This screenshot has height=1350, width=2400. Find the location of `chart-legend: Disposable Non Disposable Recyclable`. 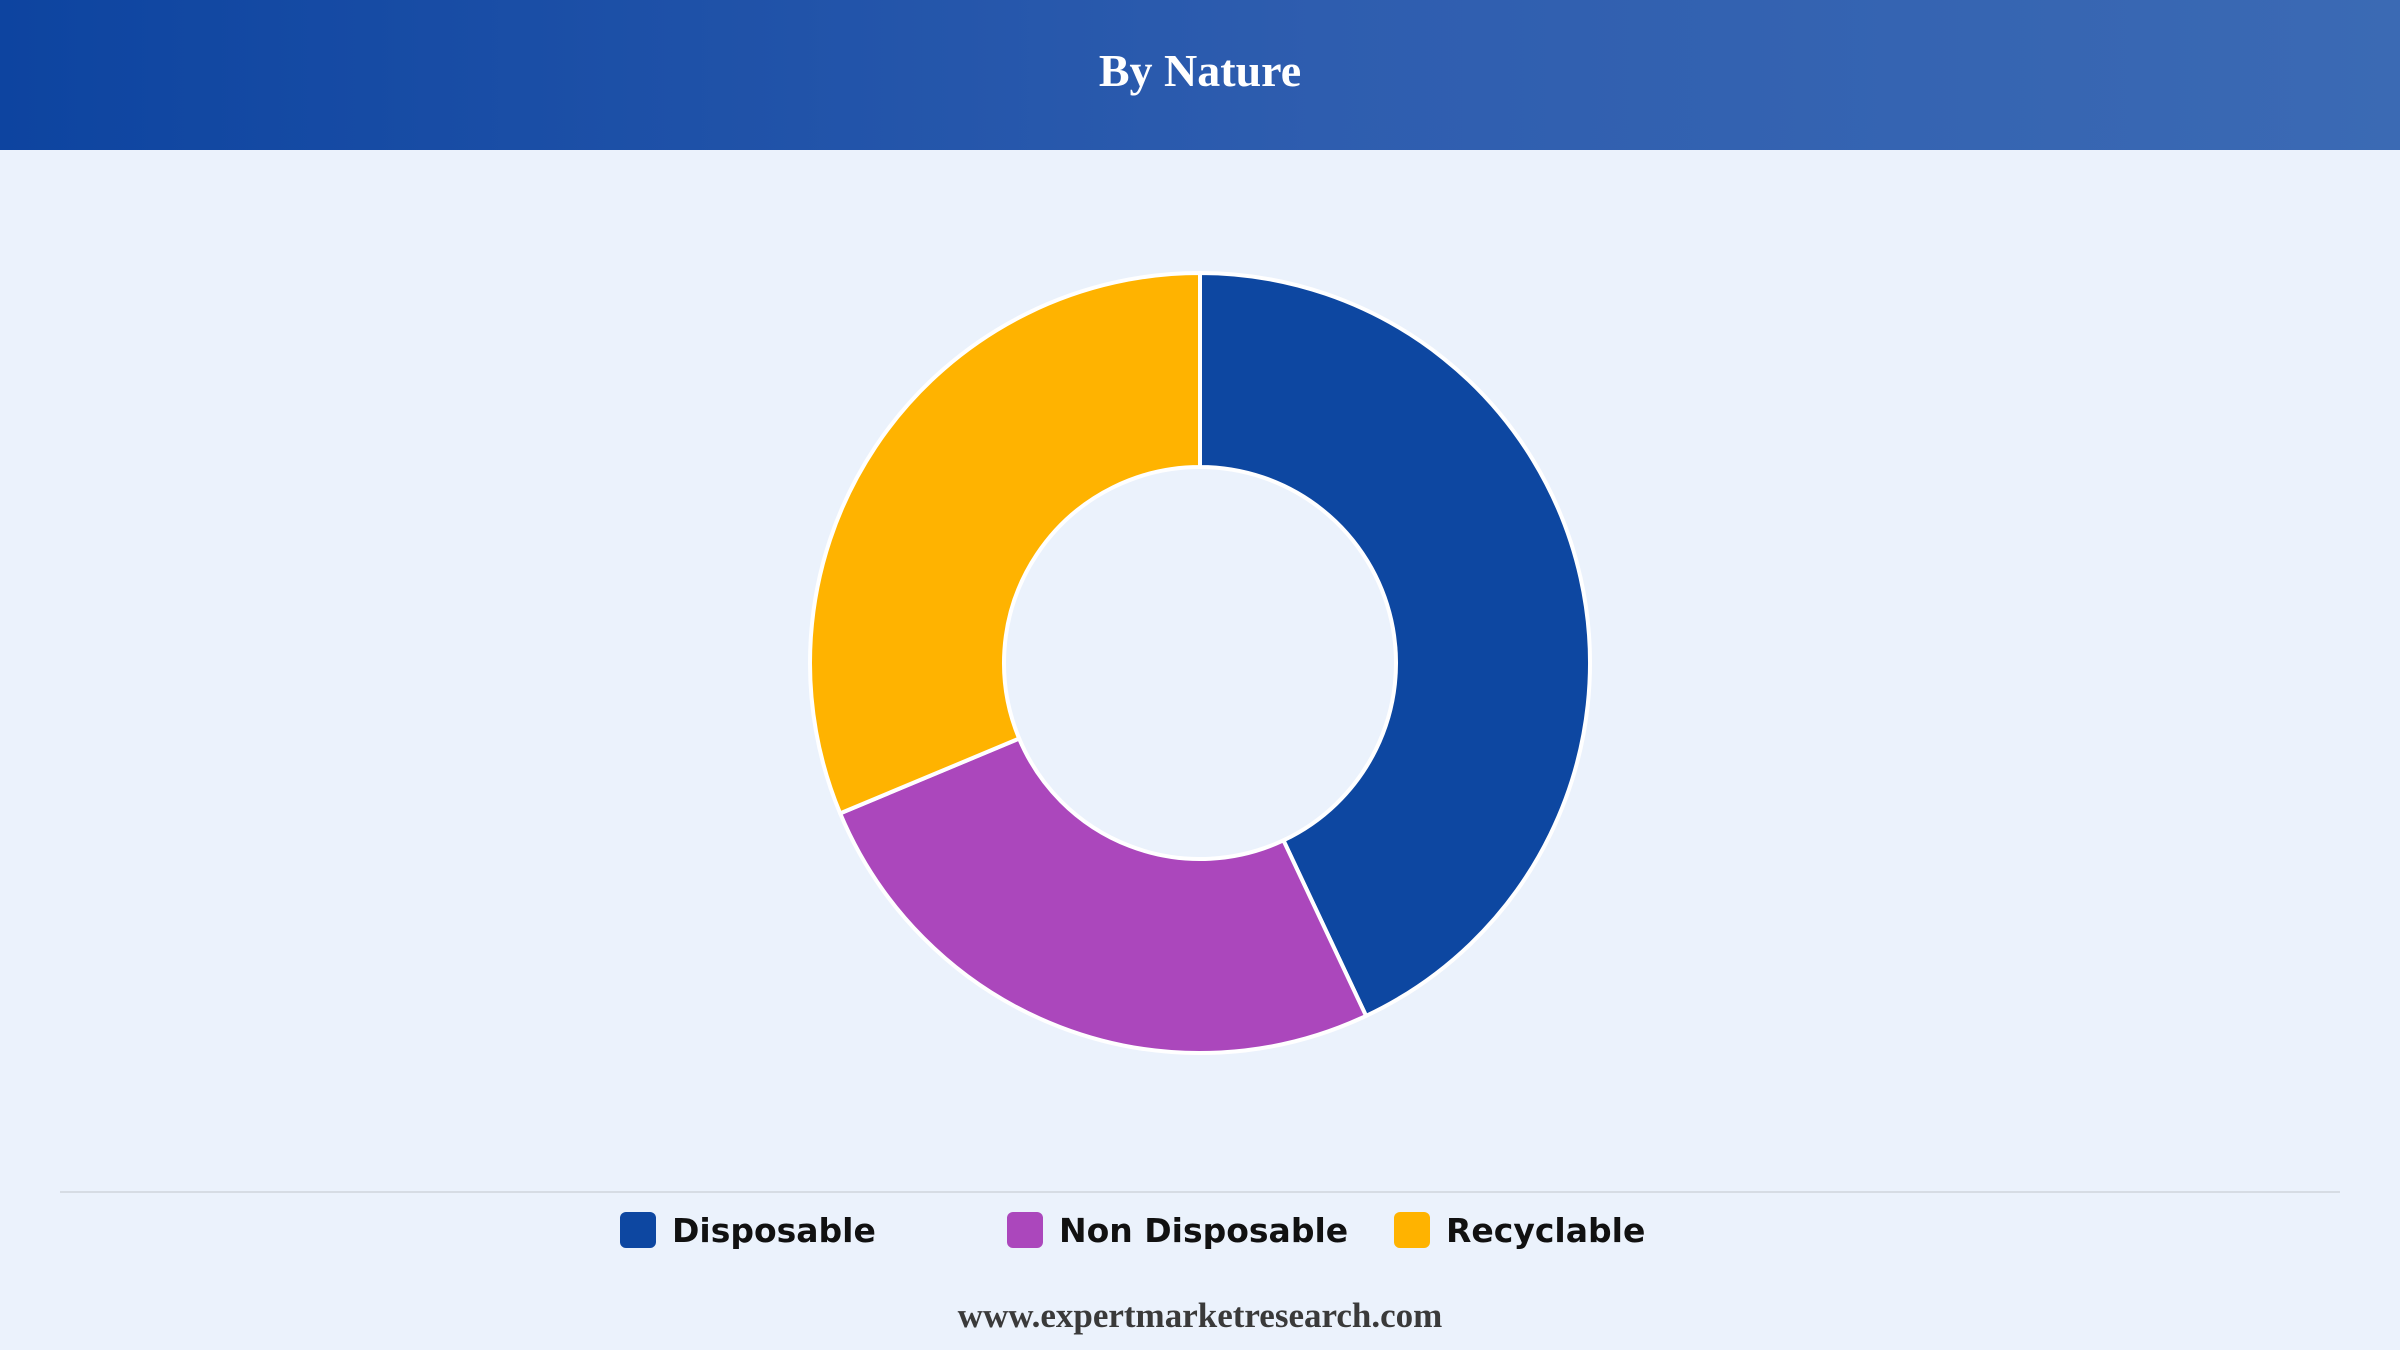

chart-legend: Disposable Non Disposable Recyclable is located at coordinates (1132, 1230).